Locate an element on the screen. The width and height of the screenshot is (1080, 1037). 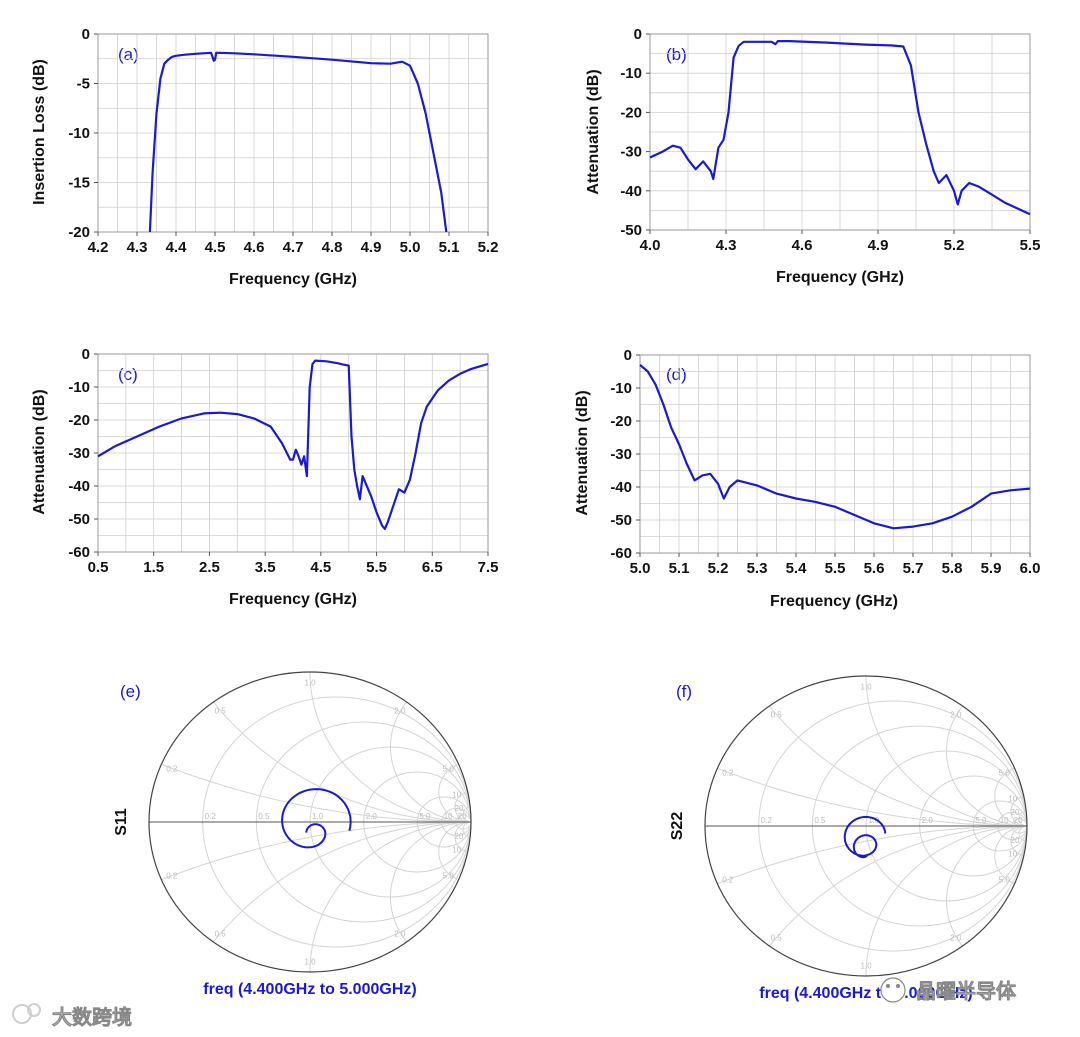
panel-c-xtick-label: 3.5 is located at coordinates (265, 567).